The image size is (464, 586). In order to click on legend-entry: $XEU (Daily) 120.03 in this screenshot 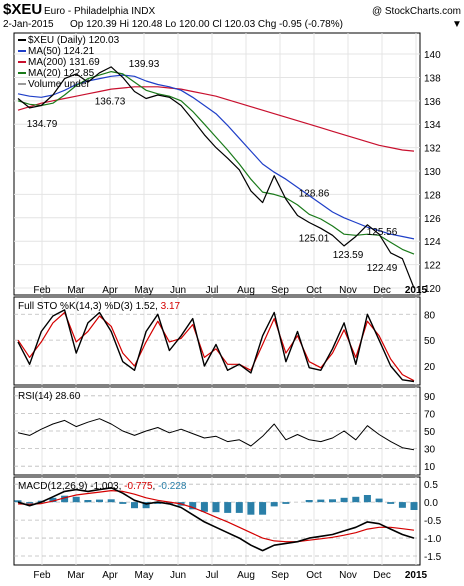, I will do `click(74, 40)`.